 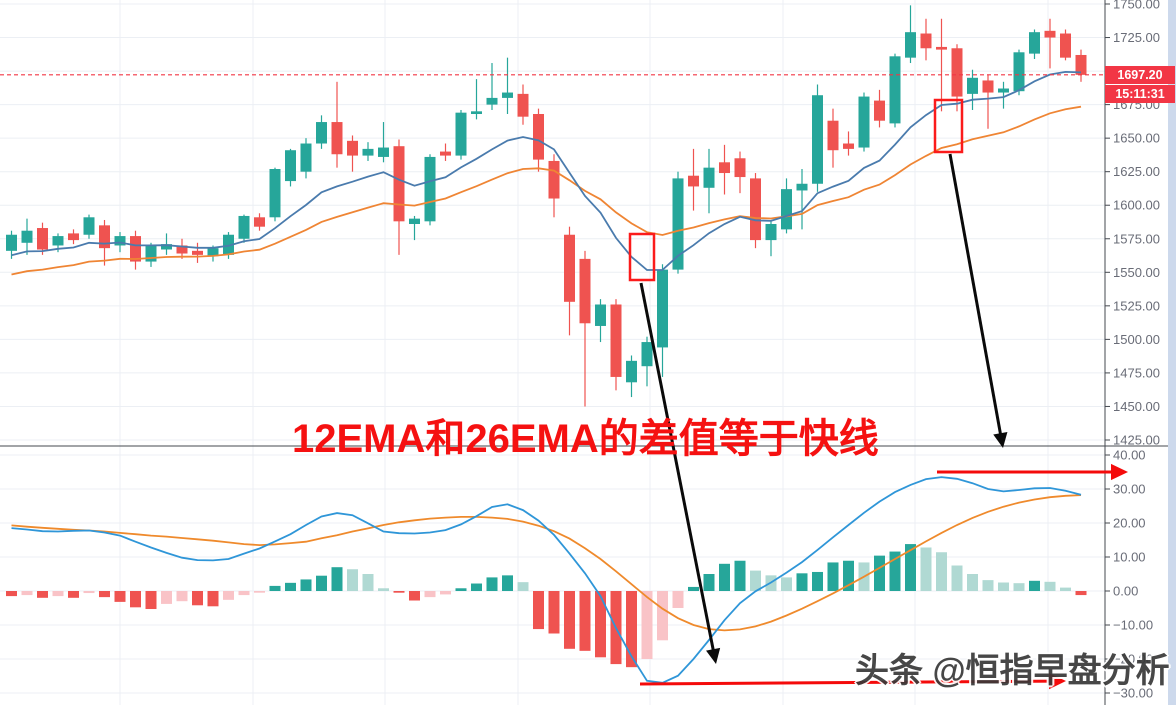 I want to click on price-axis-label: 1425.00, so click(x=1136, y=439).